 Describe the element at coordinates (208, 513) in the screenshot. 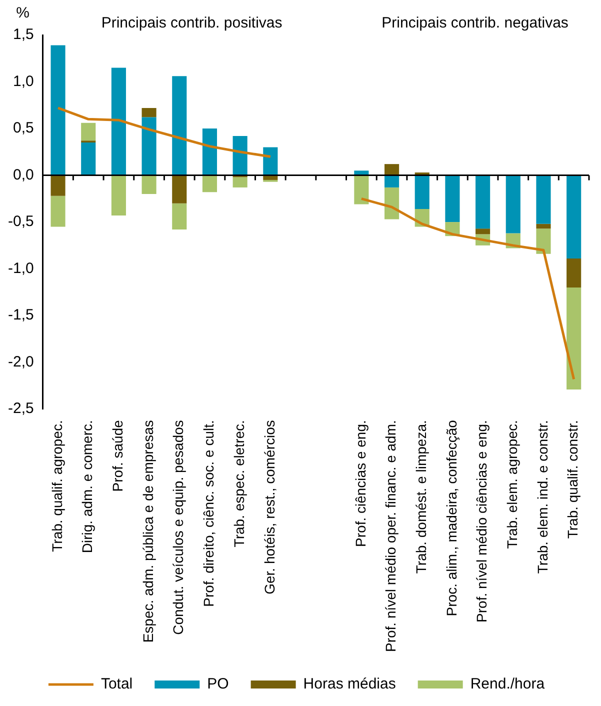

I see `x-tick-label: Prof. direito, ciênc. soc. e cult.` at that location.